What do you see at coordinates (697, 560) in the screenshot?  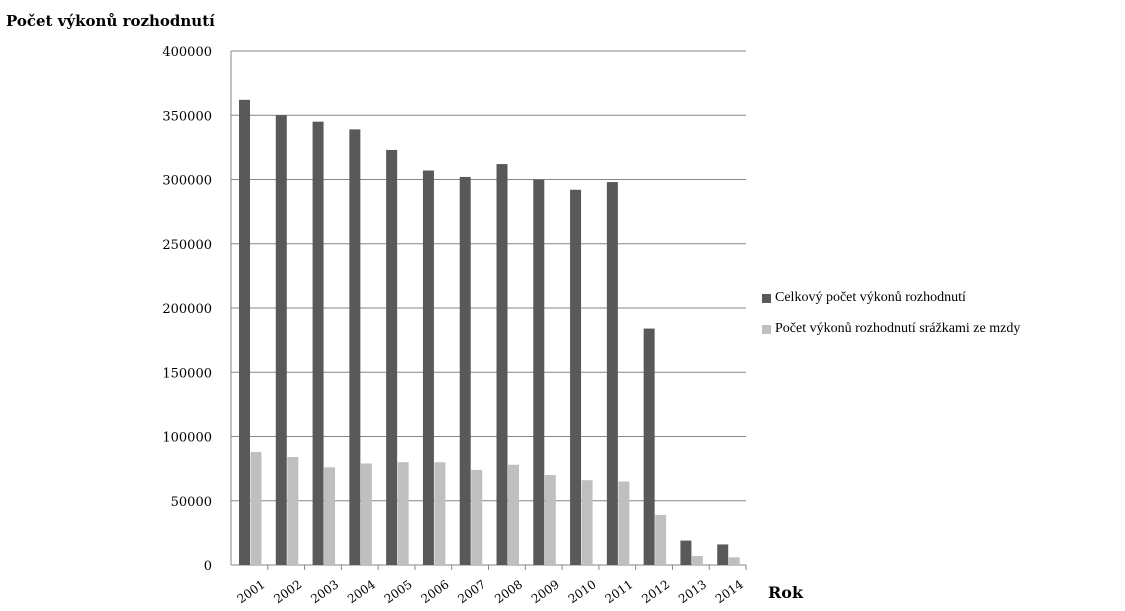 I see `bar-wage-deduction-2013` at bounding box center [697, 560].